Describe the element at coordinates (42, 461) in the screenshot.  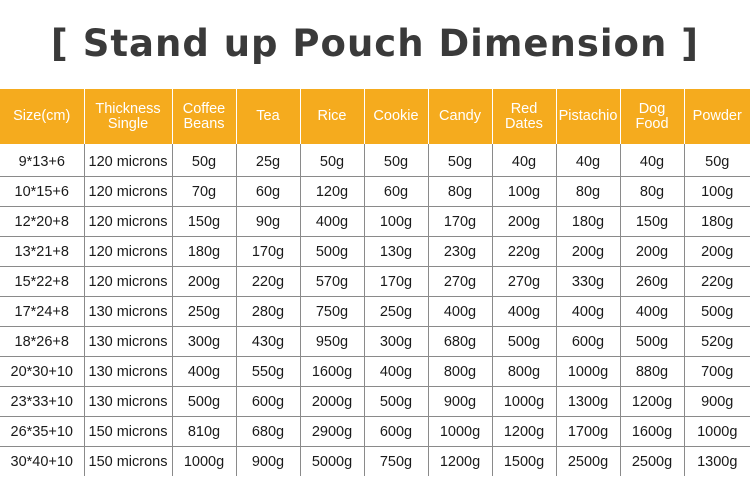
I see `cell-size: 30*40+10` at that location.